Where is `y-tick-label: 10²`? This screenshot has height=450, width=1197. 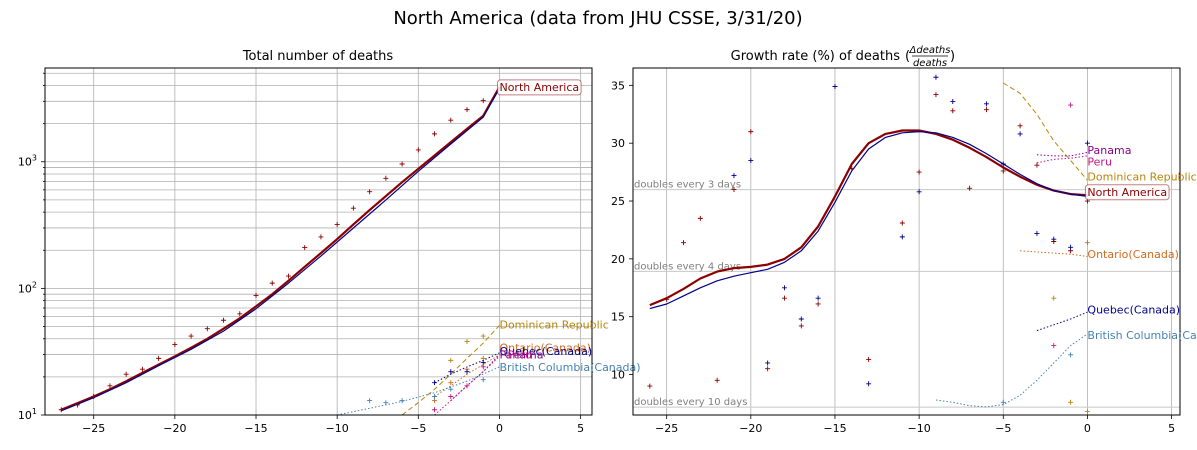 y-tick-label: 10² is located at coordinates (27, 287).